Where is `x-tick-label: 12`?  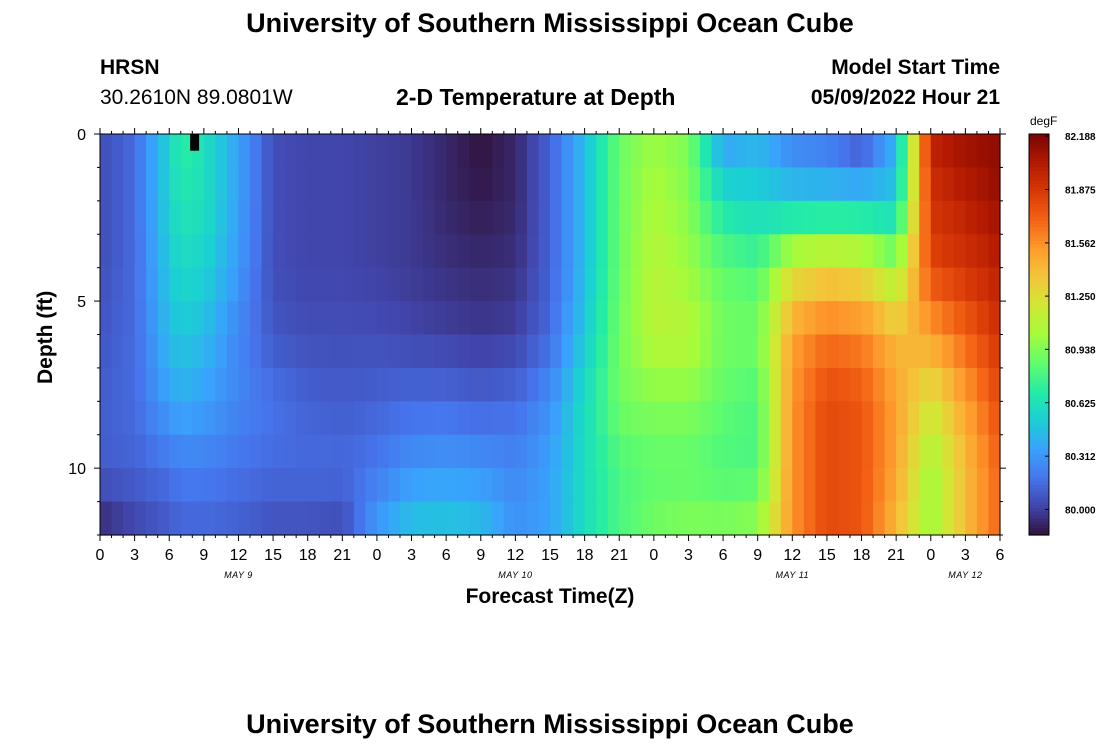
x-tick-label: 12 is located at coordinates (515, 555).